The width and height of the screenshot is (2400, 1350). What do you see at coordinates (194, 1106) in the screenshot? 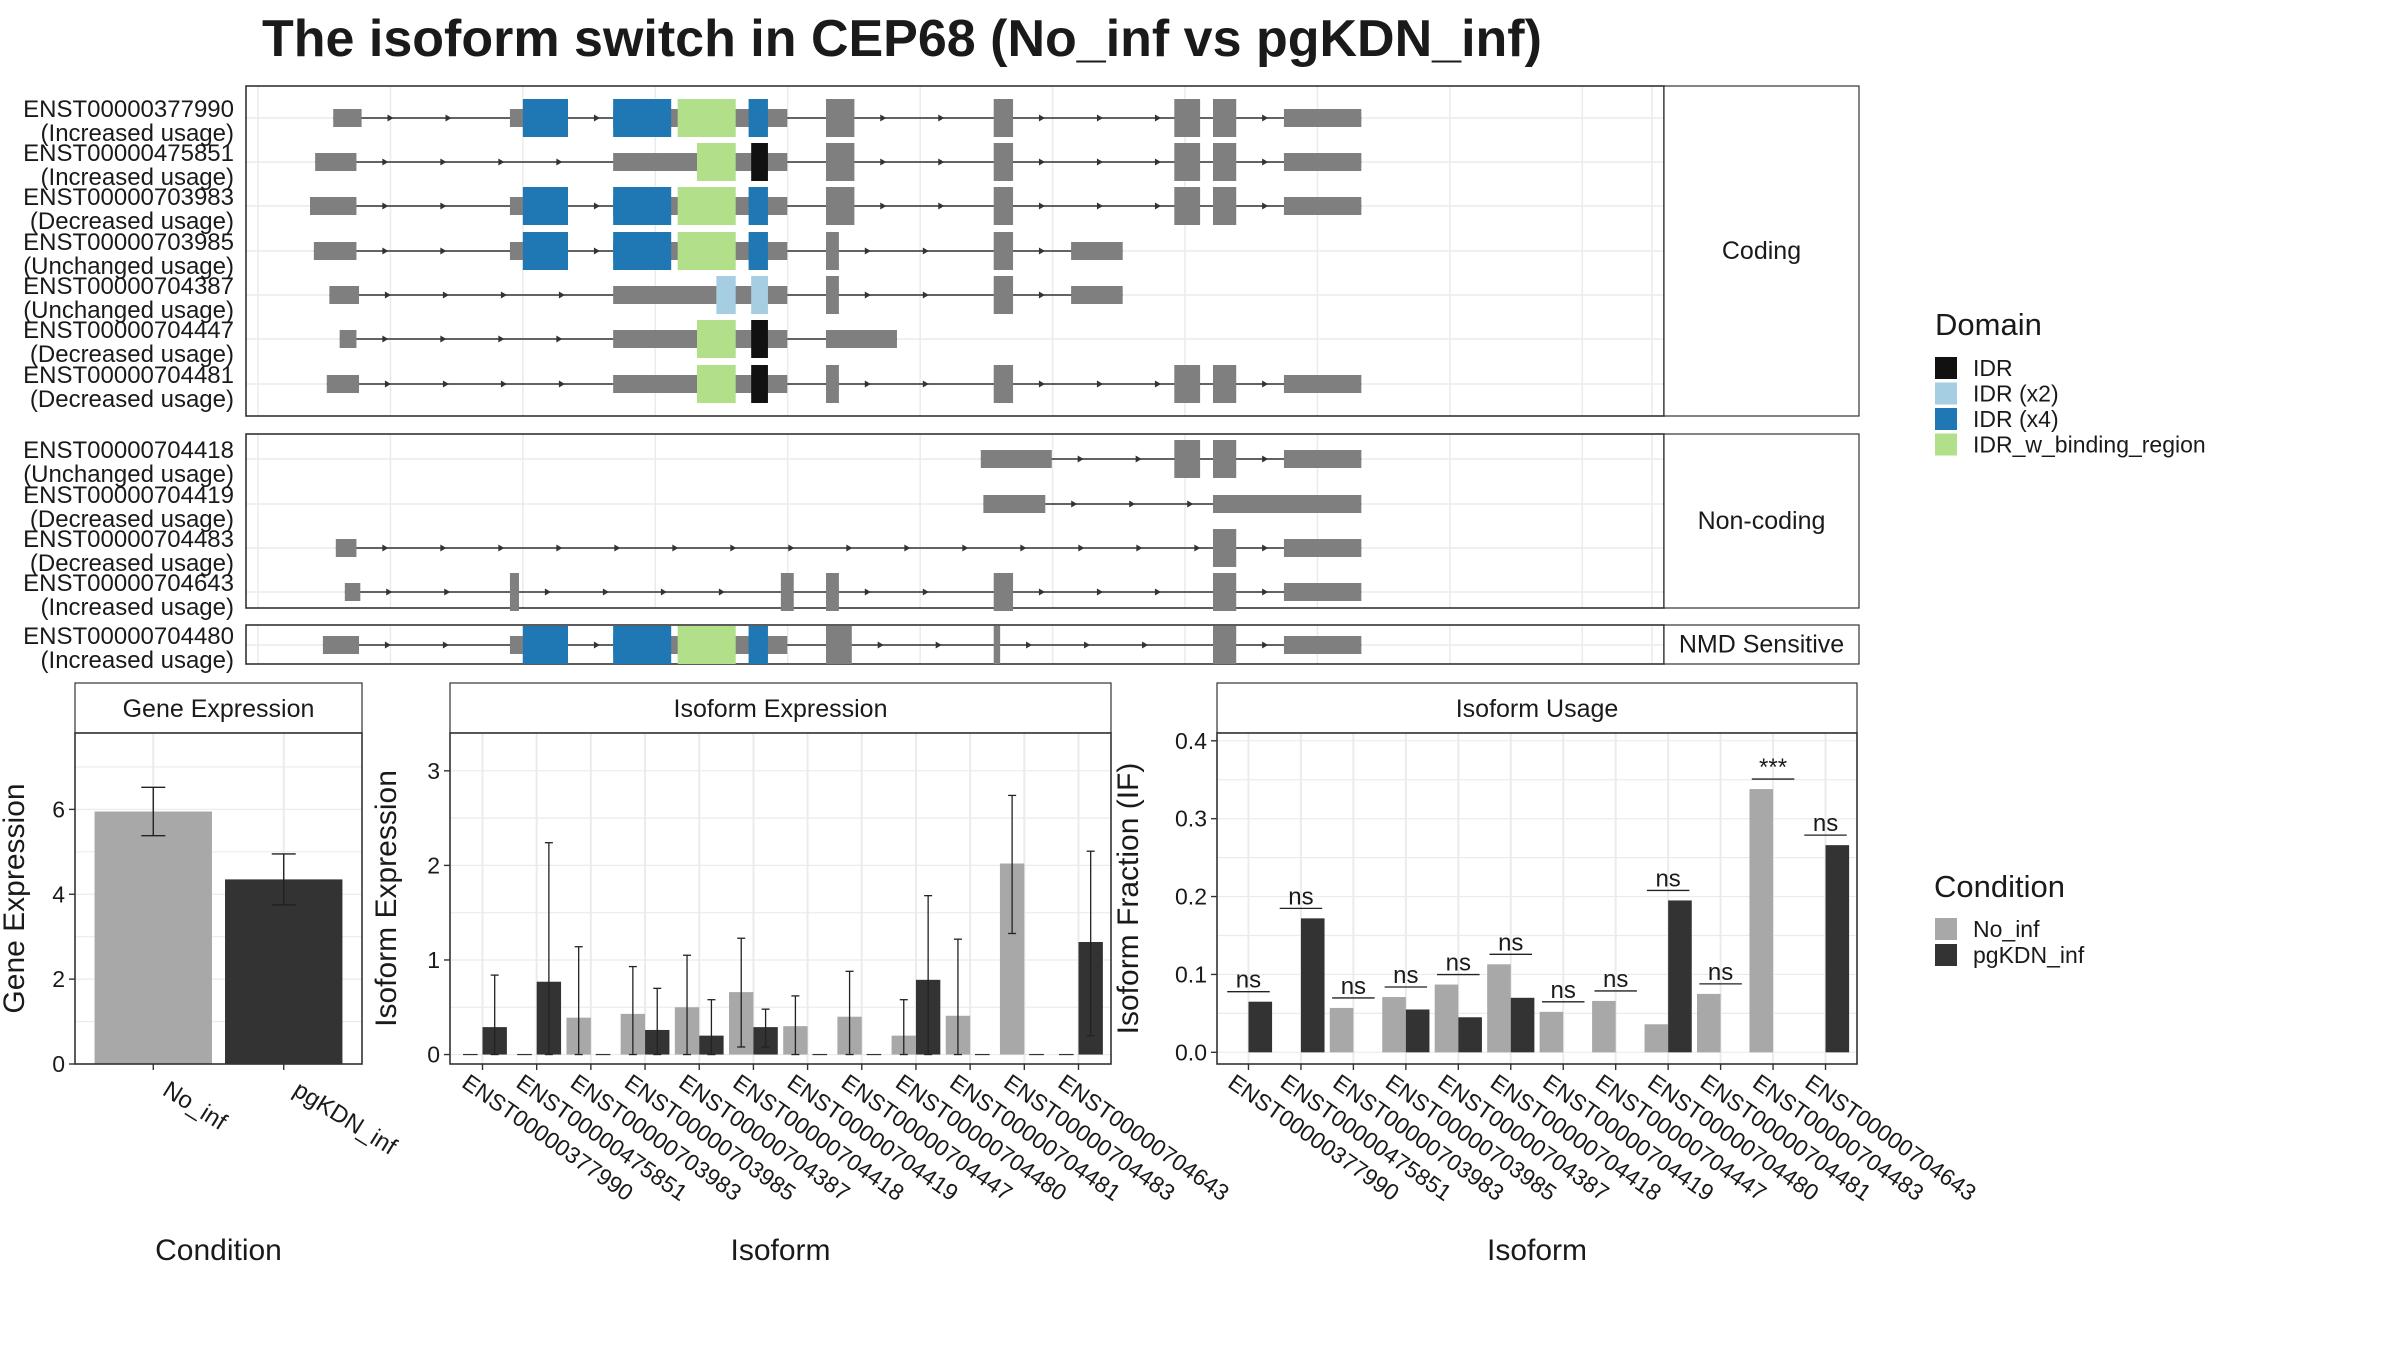
I see `x-tick-label: No_inf` at bounding box center [194, 1106].